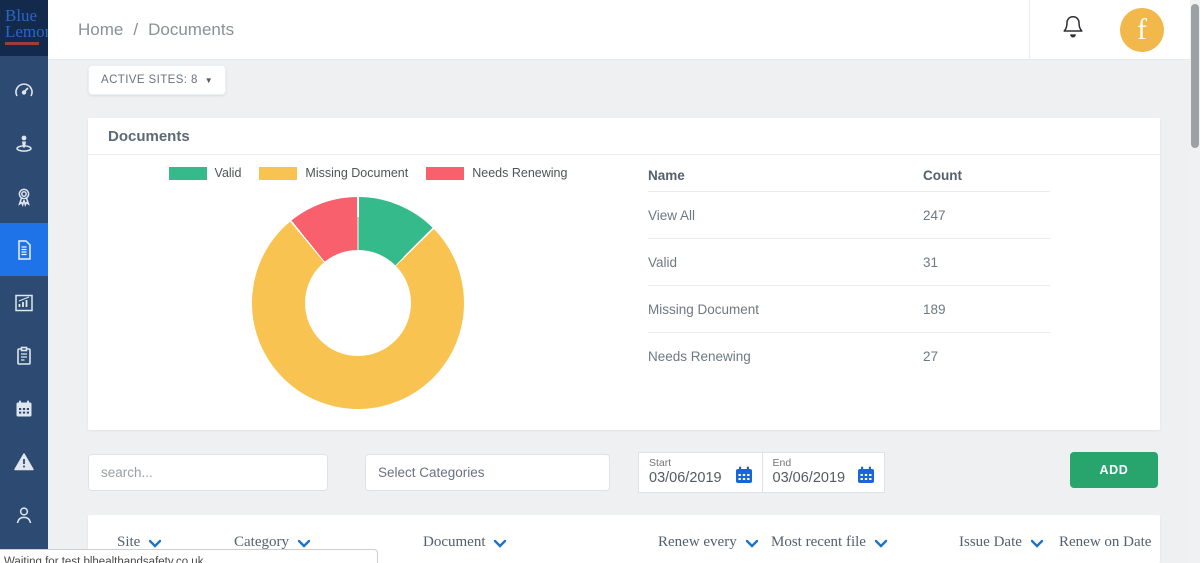 Image resolution: width=1200 pixels, height=563 pixels. I want to click on summary-table-header: Name Count, so click(849, 176).